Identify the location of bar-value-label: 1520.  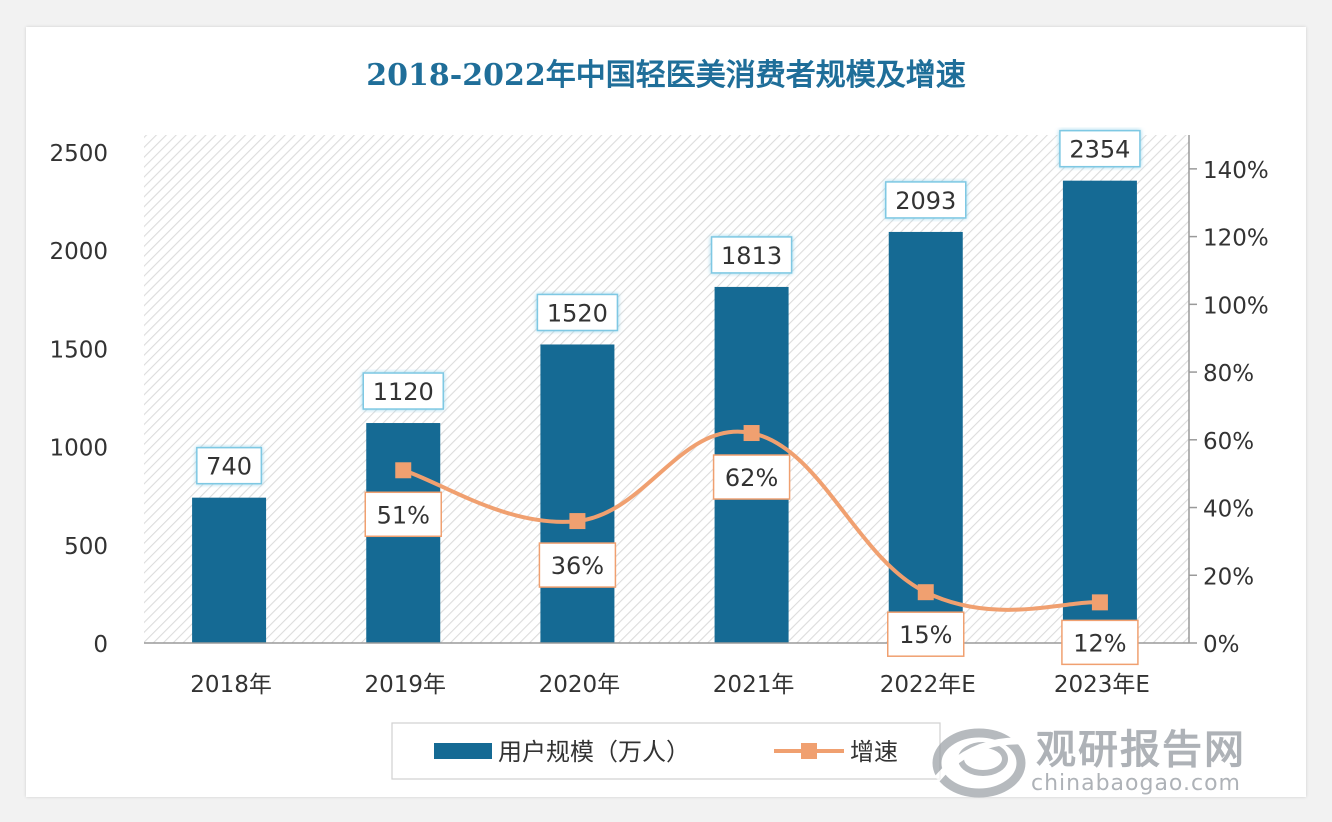
(577, 313).